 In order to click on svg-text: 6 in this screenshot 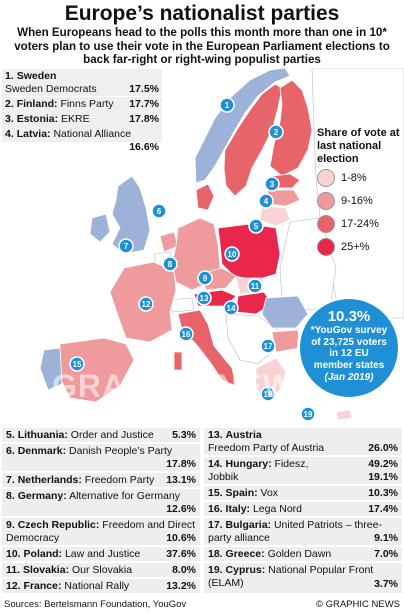, I will do `click(159, 211)`.